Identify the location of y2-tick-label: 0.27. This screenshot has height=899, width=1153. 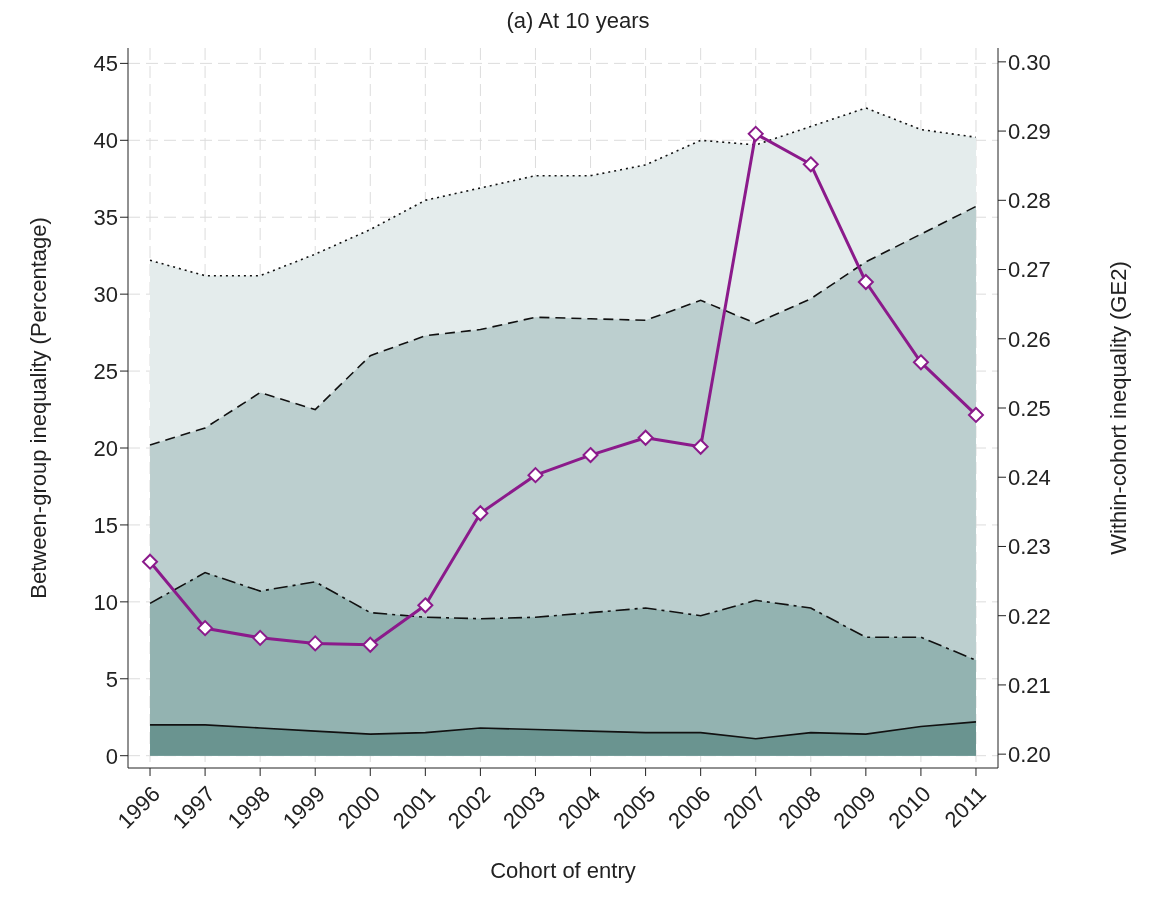
(1029, 270).